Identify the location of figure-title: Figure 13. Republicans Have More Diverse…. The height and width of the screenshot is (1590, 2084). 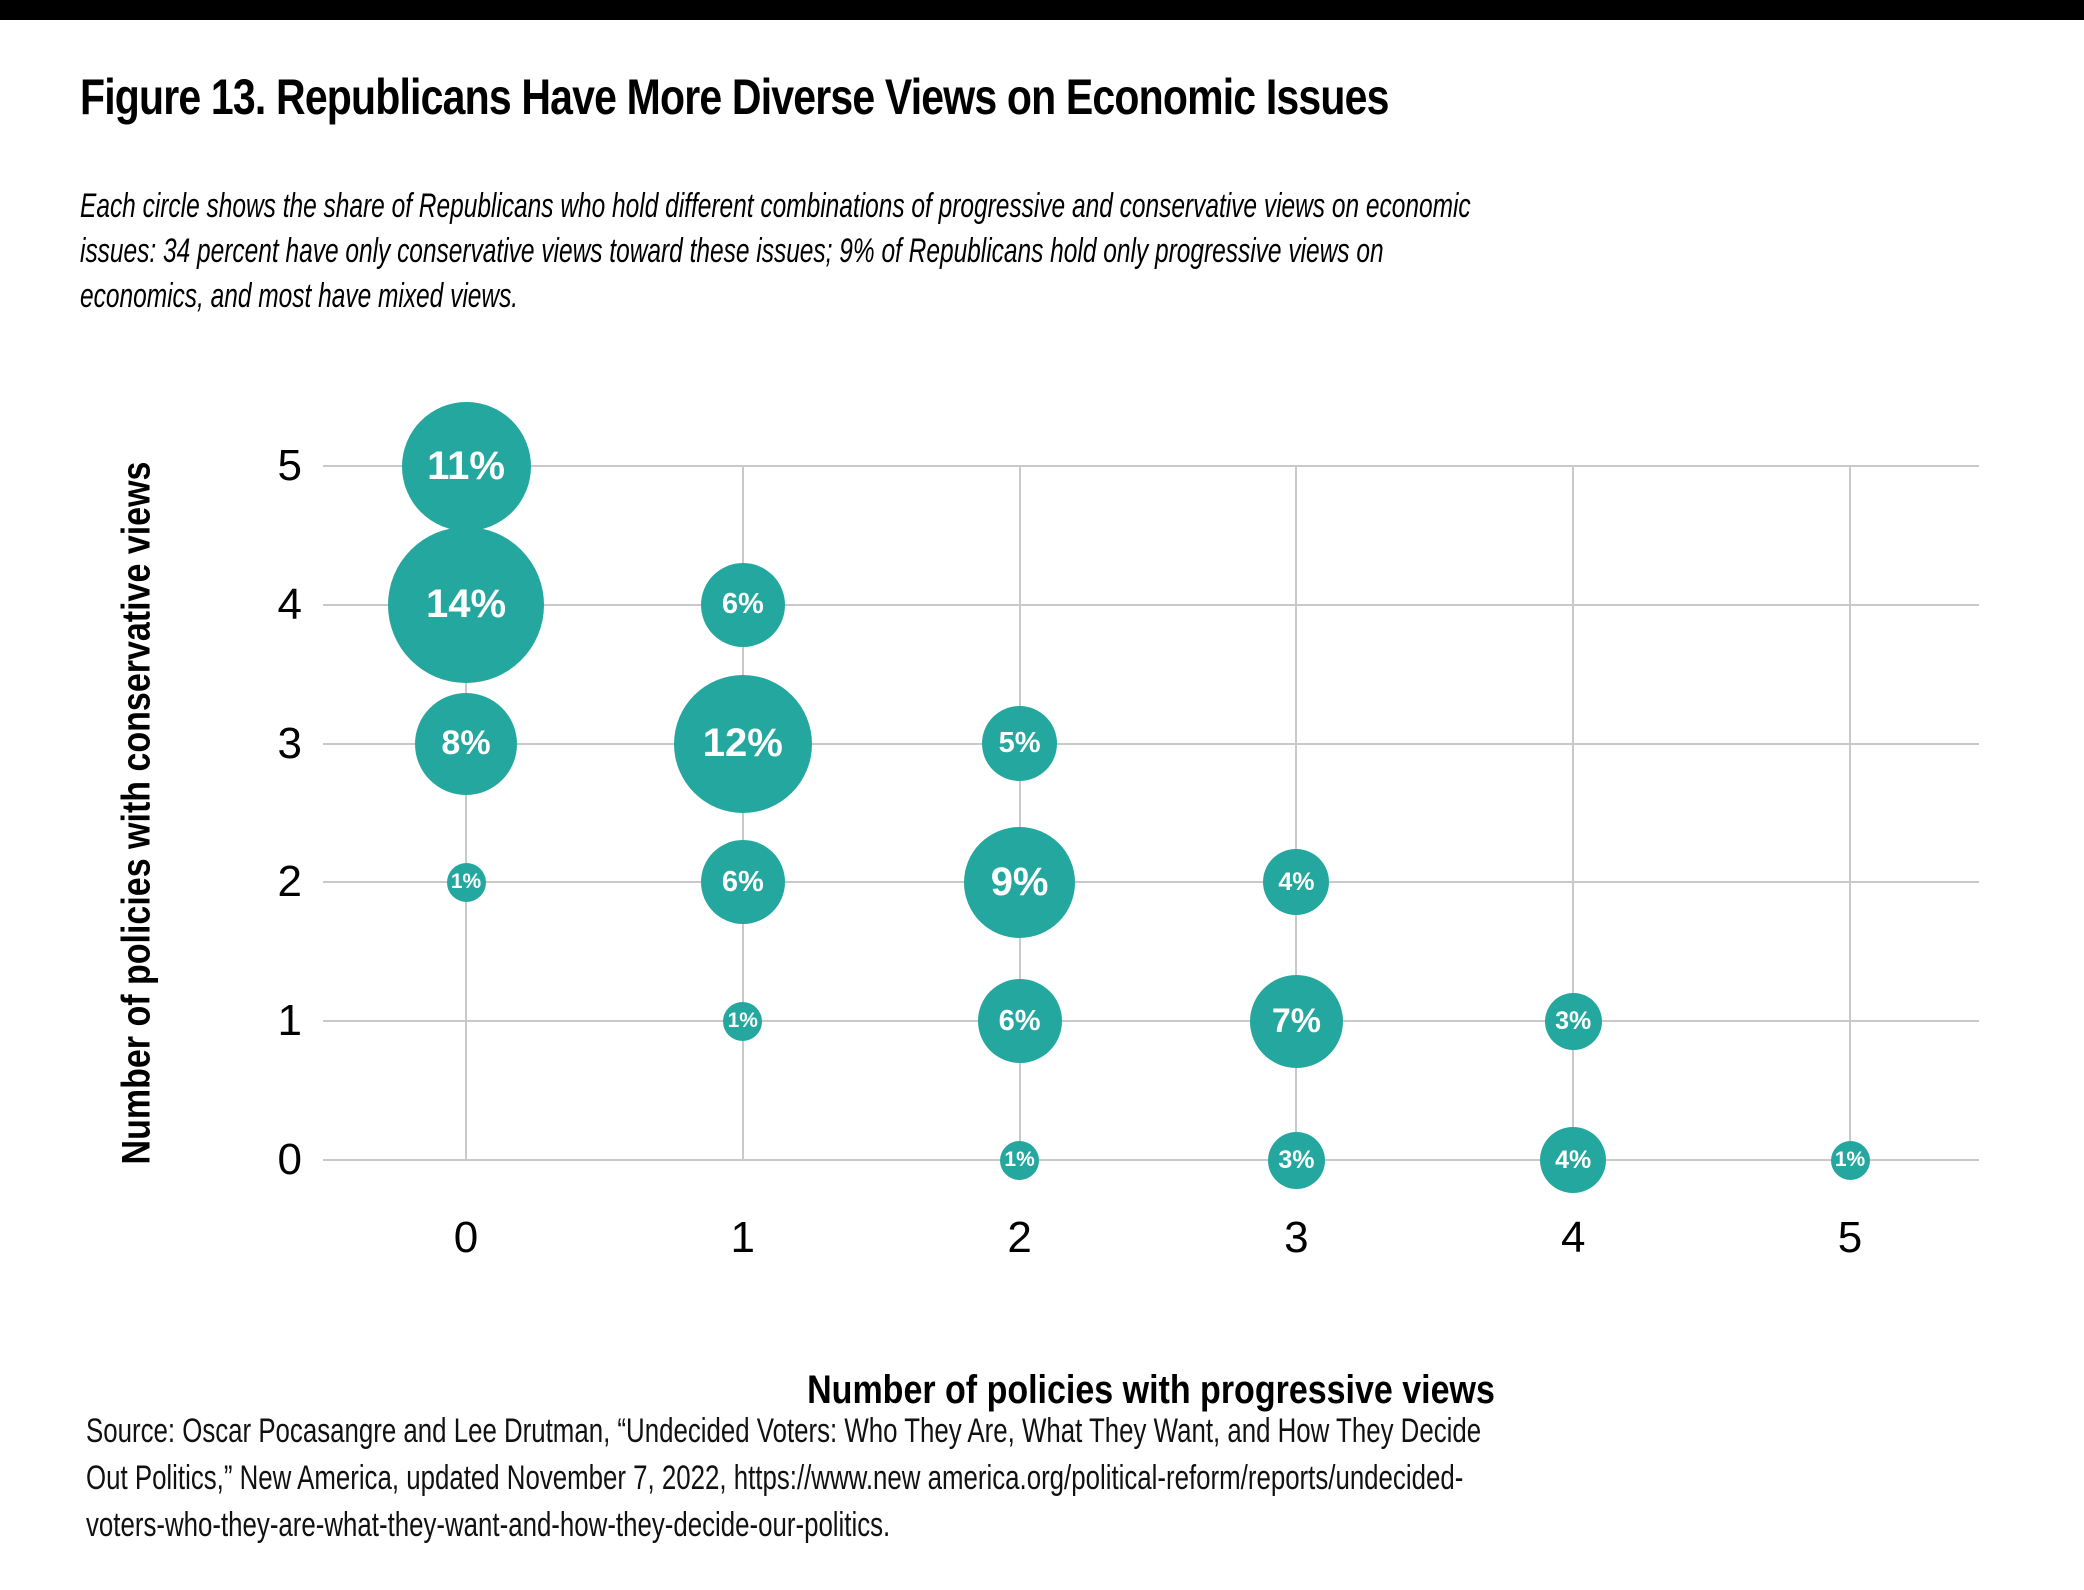
(734, 97).